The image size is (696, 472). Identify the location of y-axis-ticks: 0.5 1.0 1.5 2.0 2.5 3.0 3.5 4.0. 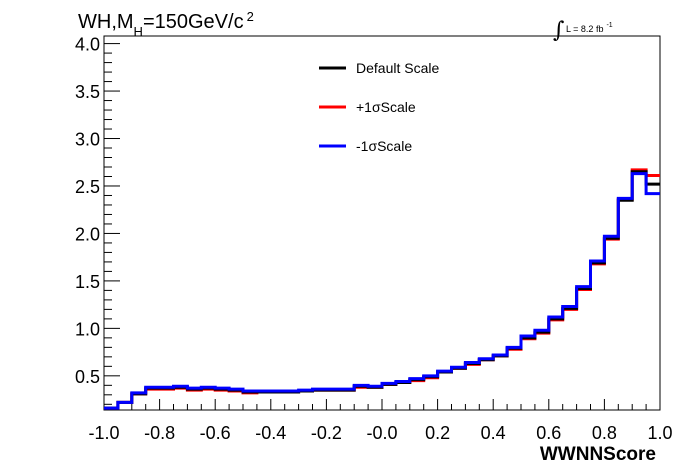
(97, 220).